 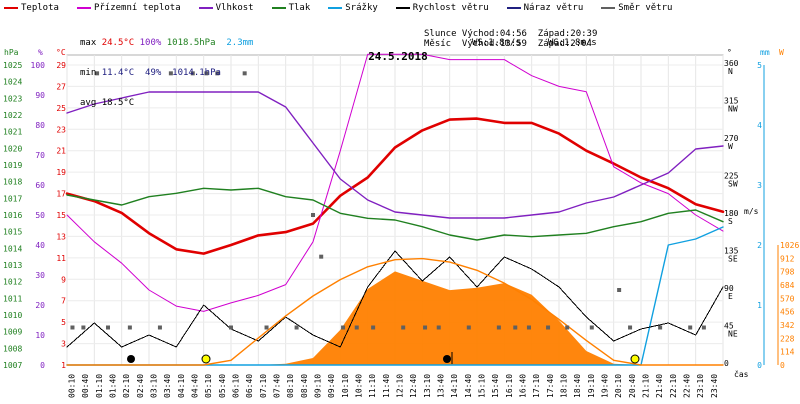 What do you see at coordinates (787, 258) in the screenshot?
I see `solar-tick-label: 912` at bounding box center [787, 258].